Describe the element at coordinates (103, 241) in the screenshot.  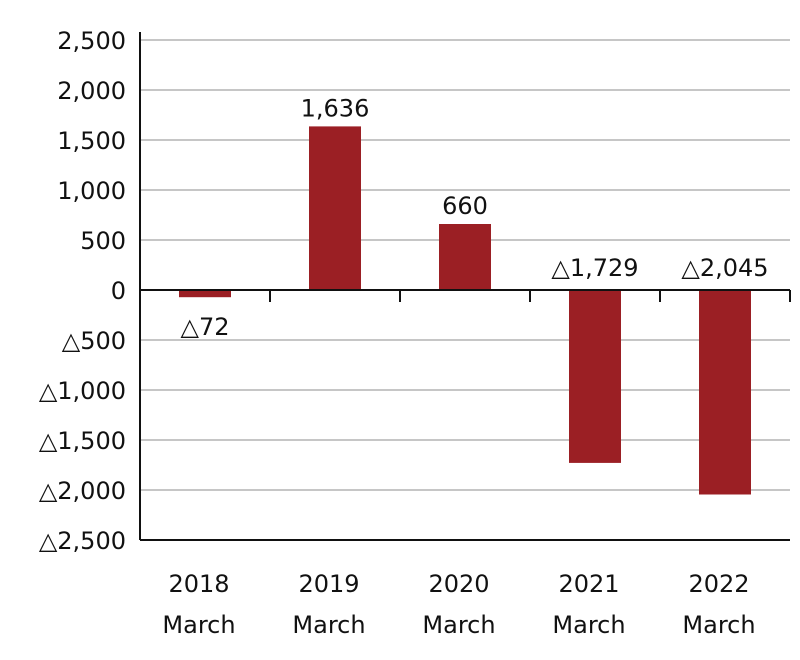
I see `y-tick-label: 500` at that location.